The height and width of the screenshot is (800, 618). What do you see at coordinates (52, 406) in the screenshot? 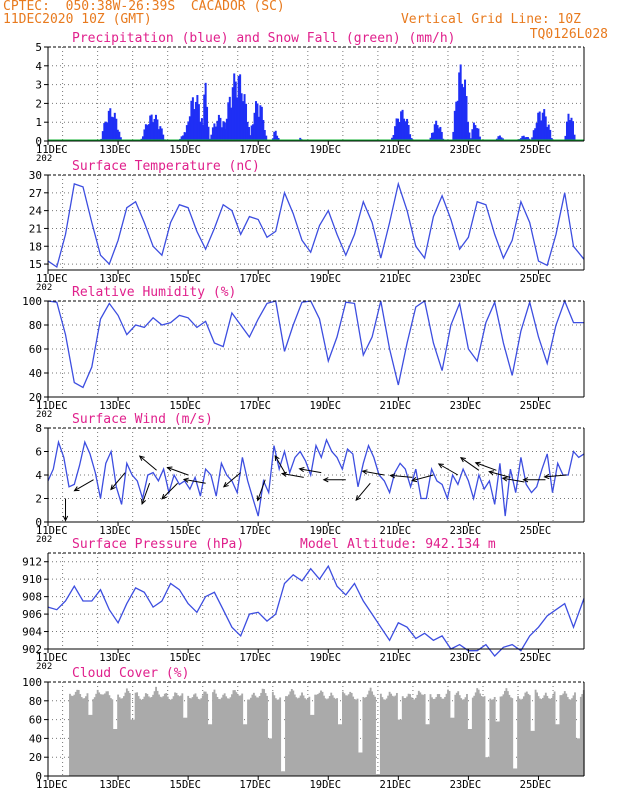
I see `humidity-xtick-label: 11DEC` at bounding box center [52, 406].